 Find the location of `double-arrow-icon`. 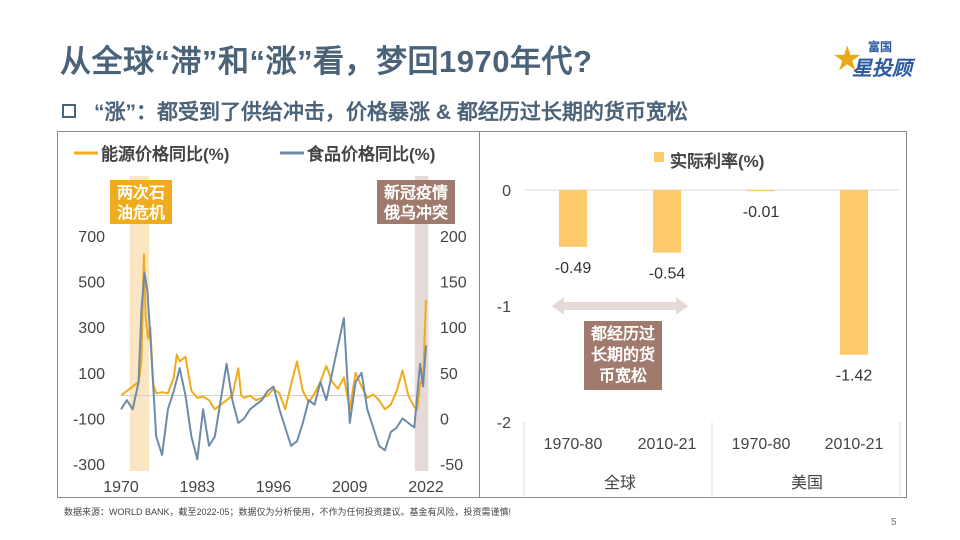

double-arrow-icon is located at coordinates (620, 306).